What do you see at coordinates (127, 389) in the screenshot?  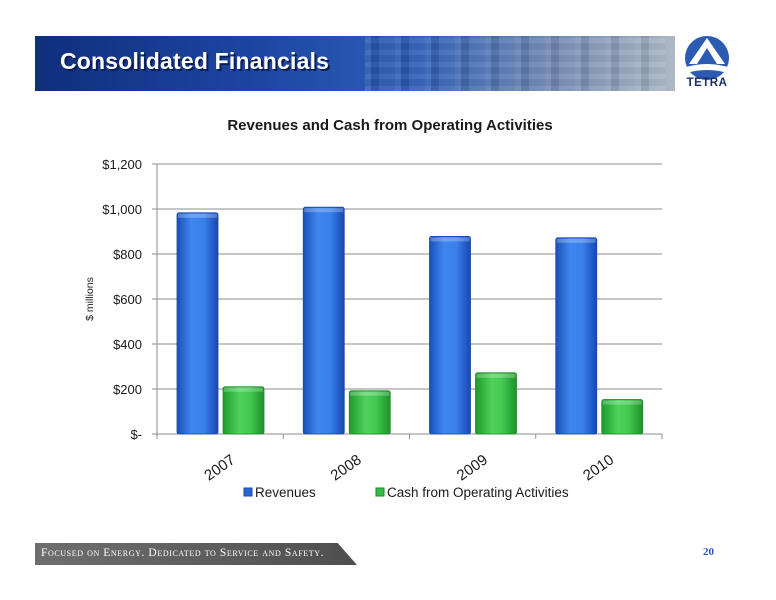 I see `y-tick-label: $200` at bounding box center [127, 389].